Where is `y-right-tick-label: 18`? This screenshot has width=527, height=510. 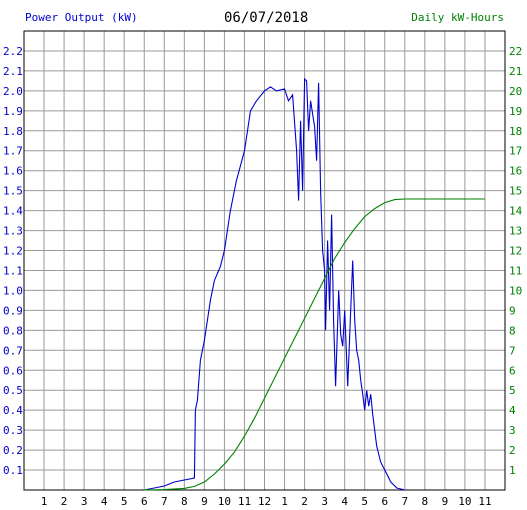
y-right-tick-label: 18 is located at coordinates (515, 131).